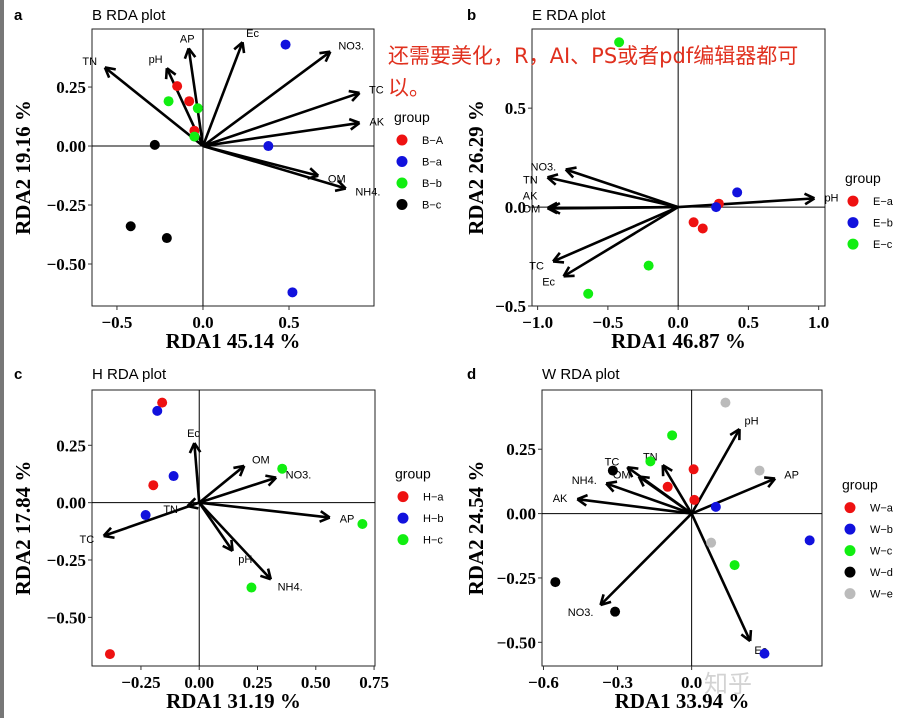 This screenshot has height=718, width=906. I want to click on x-axis-title: RDA1 33.94 %, so click(682, 701).